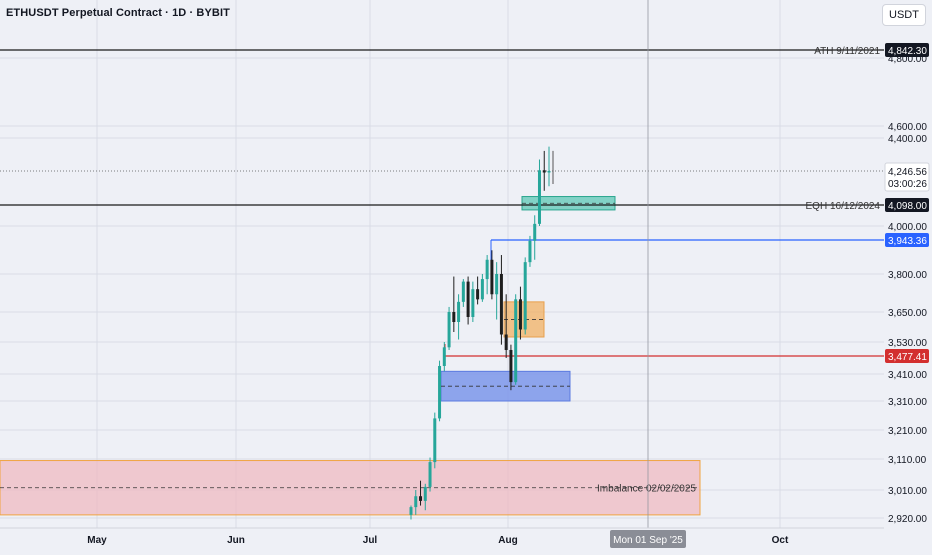 The image size is (932, 555). I want to click on price-tick-label: 3,650.00, so click(907, 313).